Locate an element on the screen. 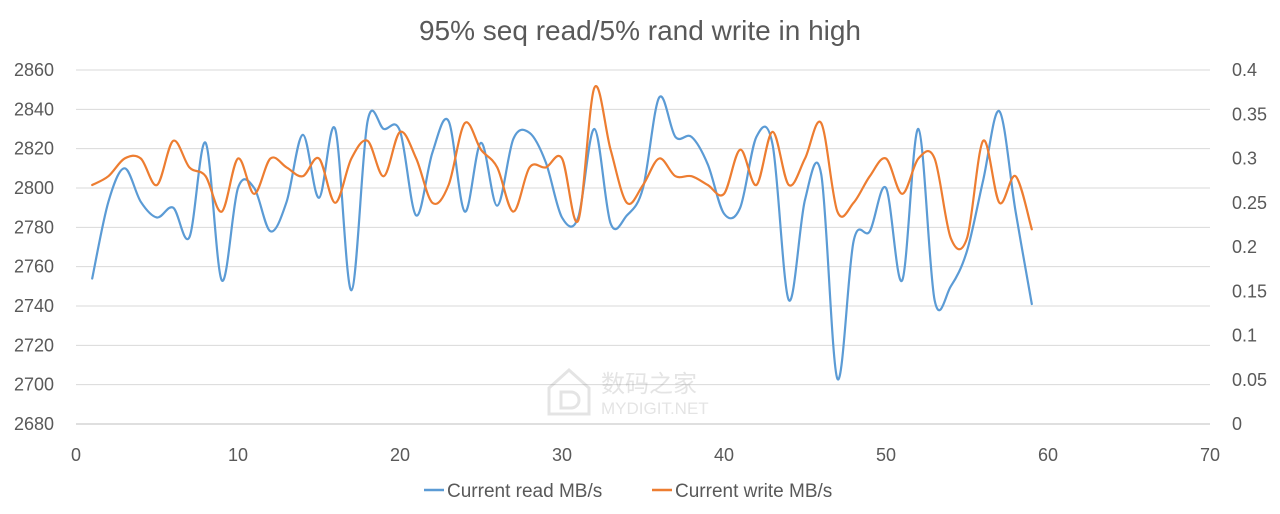  watermark-logo: 数码之家 MYDIGIT.NET is located at coordinates (628, 392).